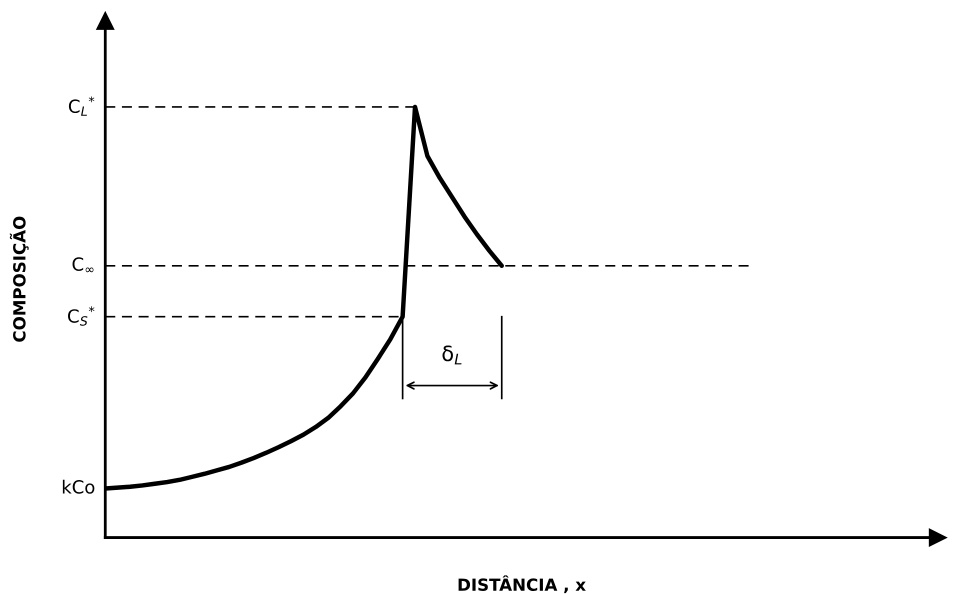  What do you see at coordinates (19, 279) in the screenshot?
I see `y-axis-title: COMPOSIÇÃO` at bounding box center [19, 279].